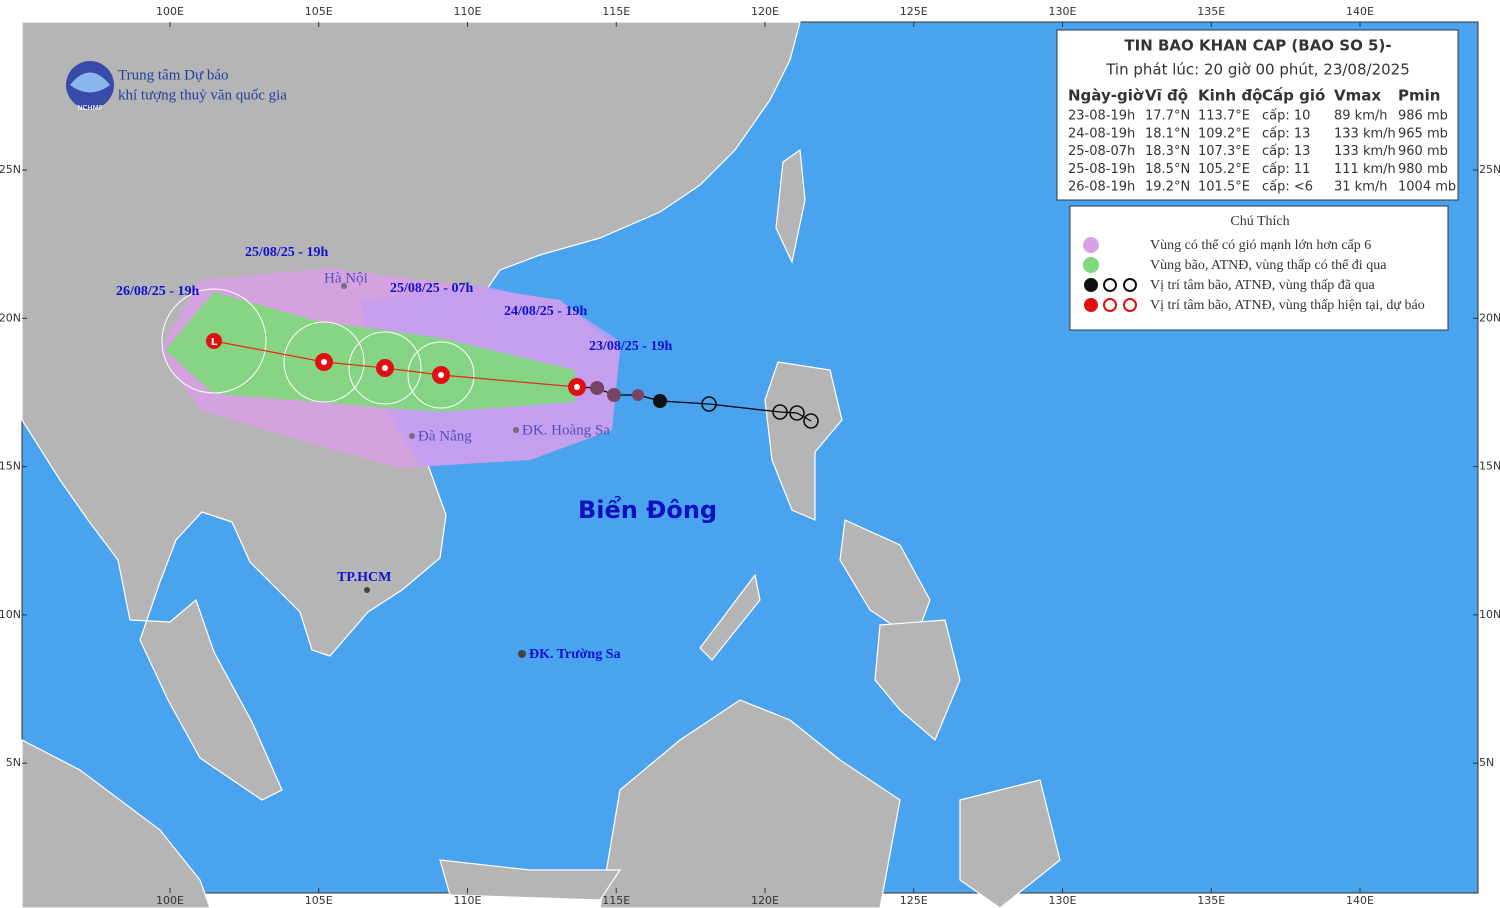  What do you see at coordinates (1101, 169) in the screenshot?
I see `table-cell: 25-08-19h` at bounding box center [1101, 169].